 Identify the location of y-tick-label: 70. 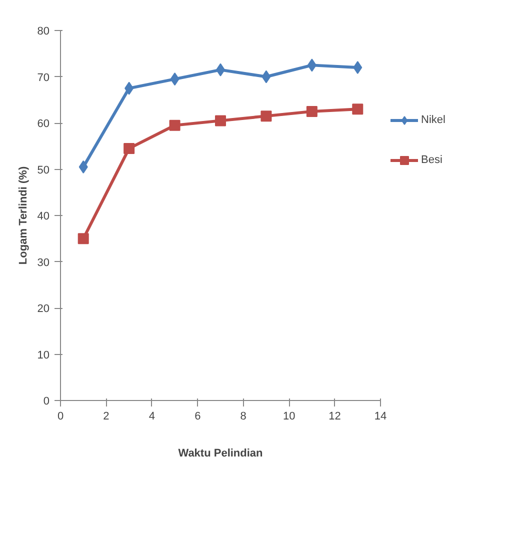
(43, 78).